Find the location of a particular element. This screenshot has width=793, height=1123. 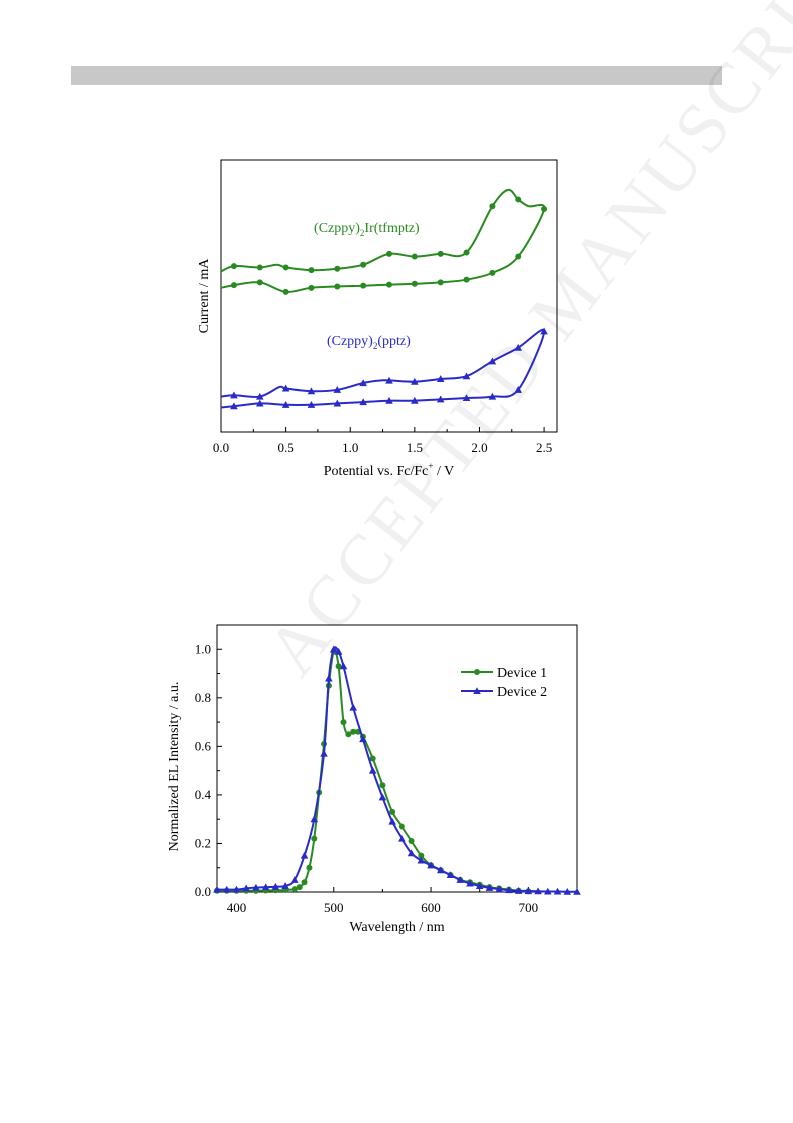

cv-x-tick-label: 0.0 is located at coordinates (221, 447).